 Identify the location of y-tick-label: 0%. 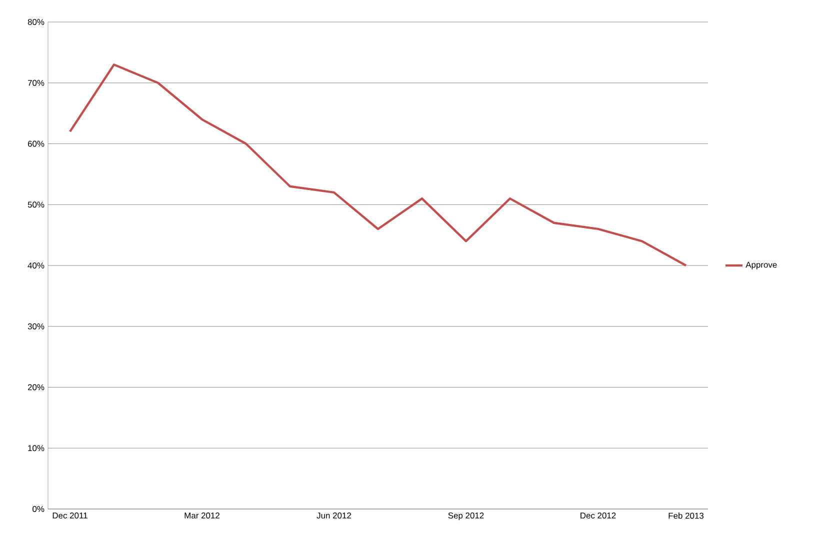
(38, 509).